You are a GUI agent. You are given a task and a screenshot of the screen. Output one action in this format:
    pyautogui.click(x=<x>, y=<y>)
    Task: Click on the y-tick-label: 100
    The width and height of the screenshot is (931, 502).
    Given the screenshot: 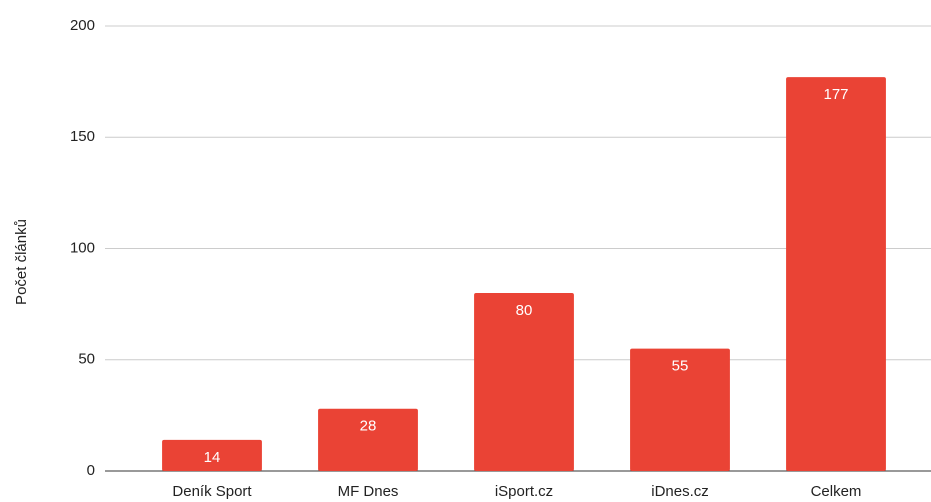 What is the action you would take?
    pyautogui.click(x=82, y=247)
    